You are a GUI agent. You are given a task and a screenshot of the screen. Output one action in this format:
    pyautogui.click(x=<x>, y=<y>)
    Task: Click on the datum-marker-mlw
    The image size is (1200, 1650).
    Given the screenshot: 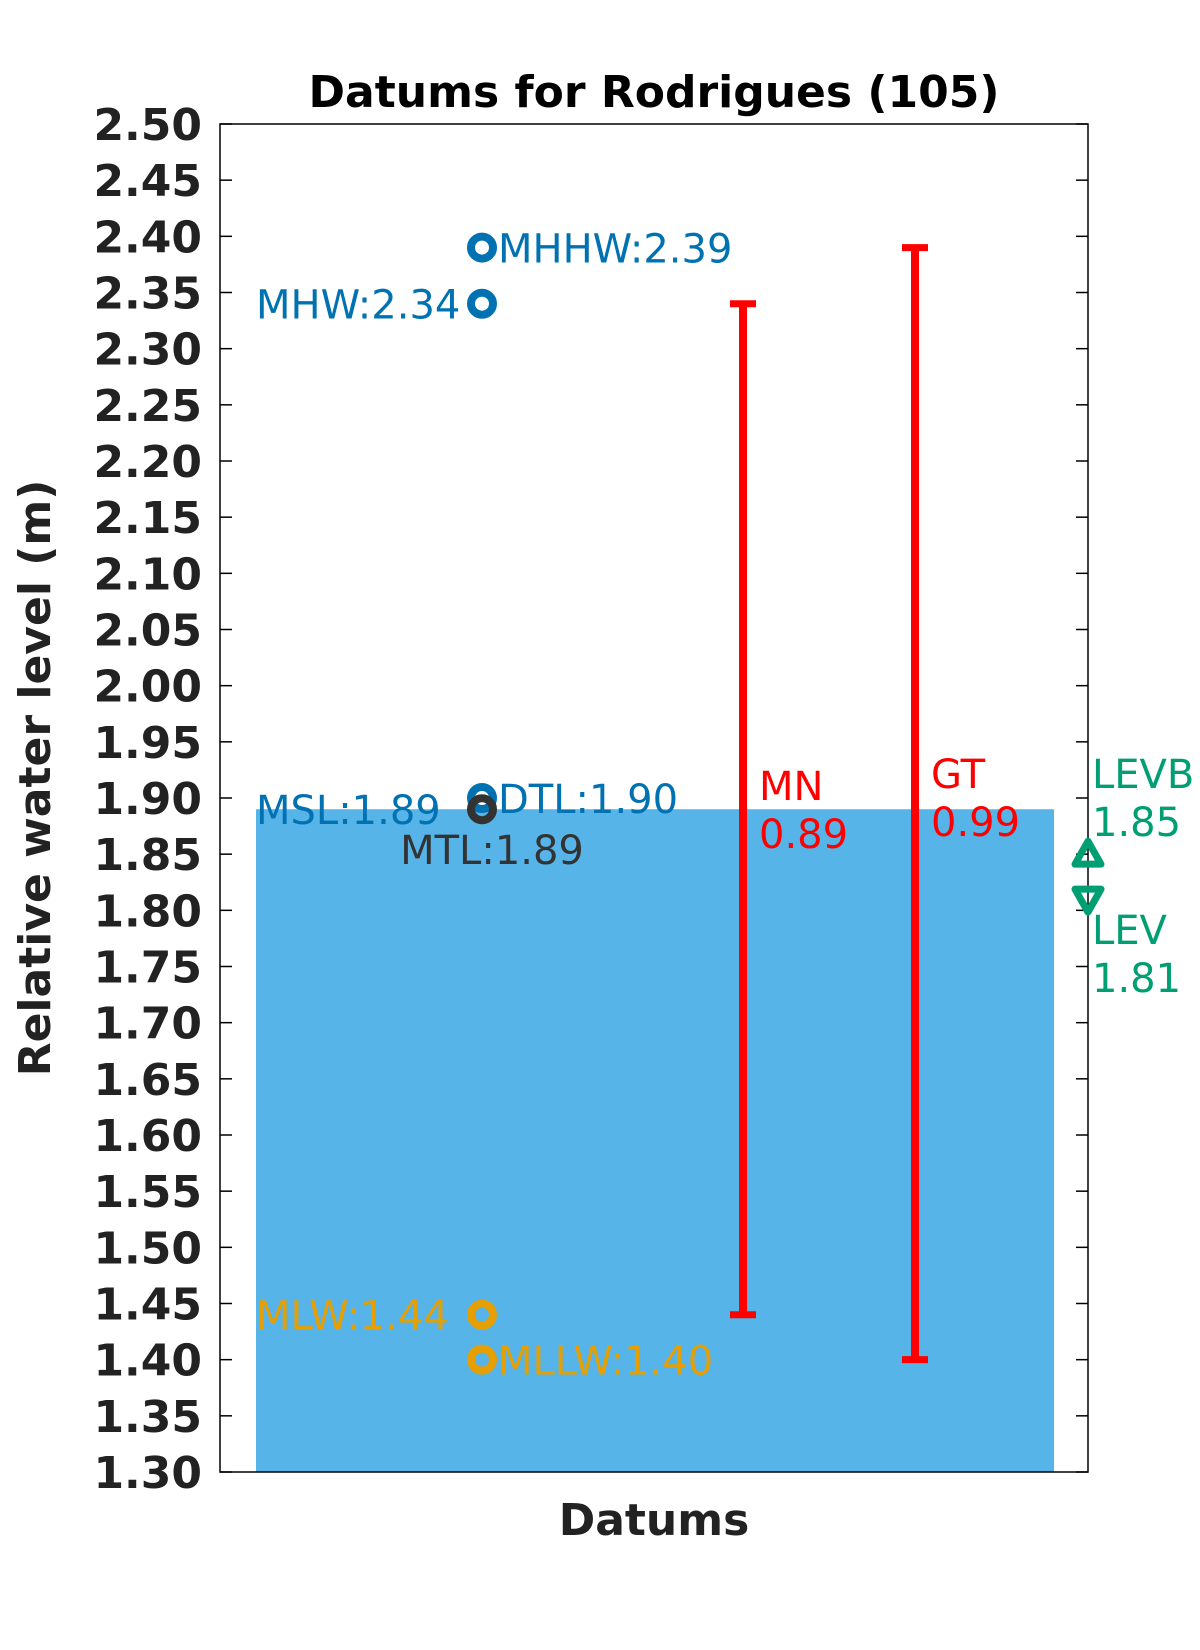 What is the action you would take?
    pyautogui.click(x=482, y=1314)
    